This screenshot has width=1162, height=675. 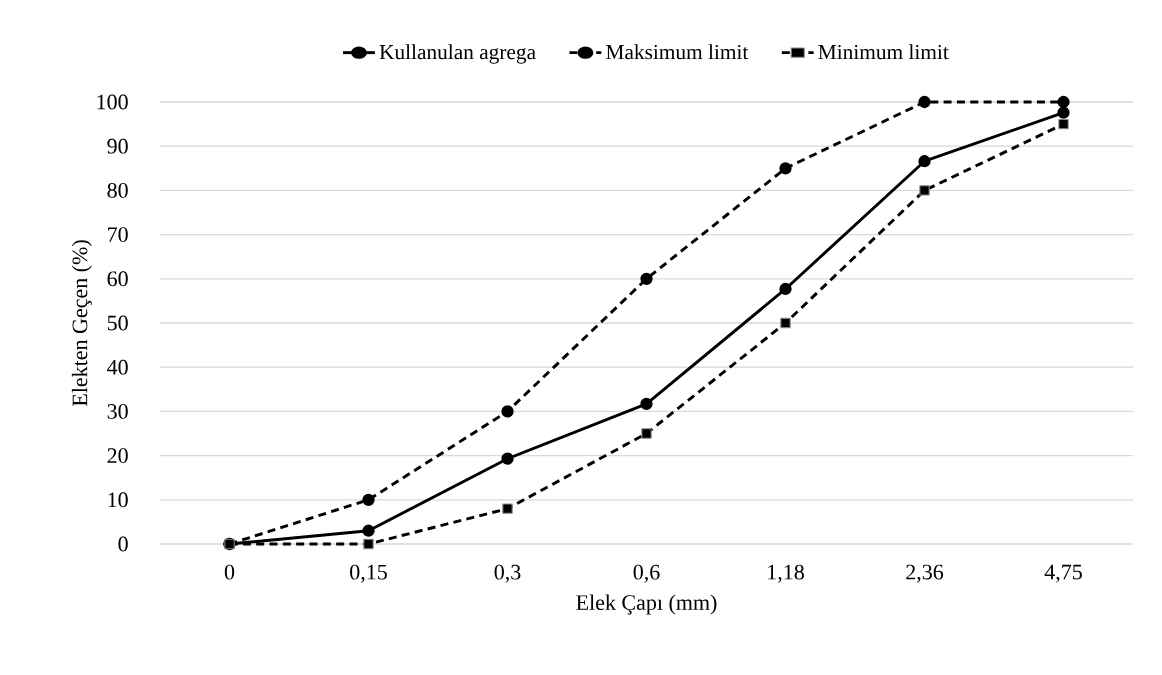 I want to click on y-tick-label: 70, so click(x=118, y=235).